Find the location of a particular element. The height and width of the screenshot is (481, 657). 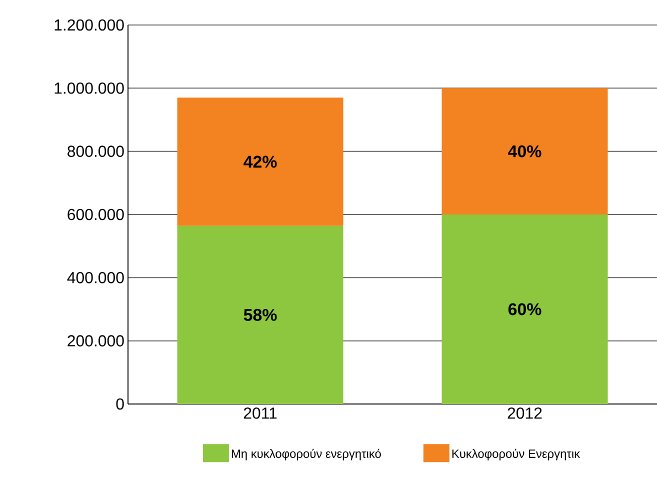

legend-label: Κυκλοφορούν Ενεργητικ is located at coordinates (516, 454).